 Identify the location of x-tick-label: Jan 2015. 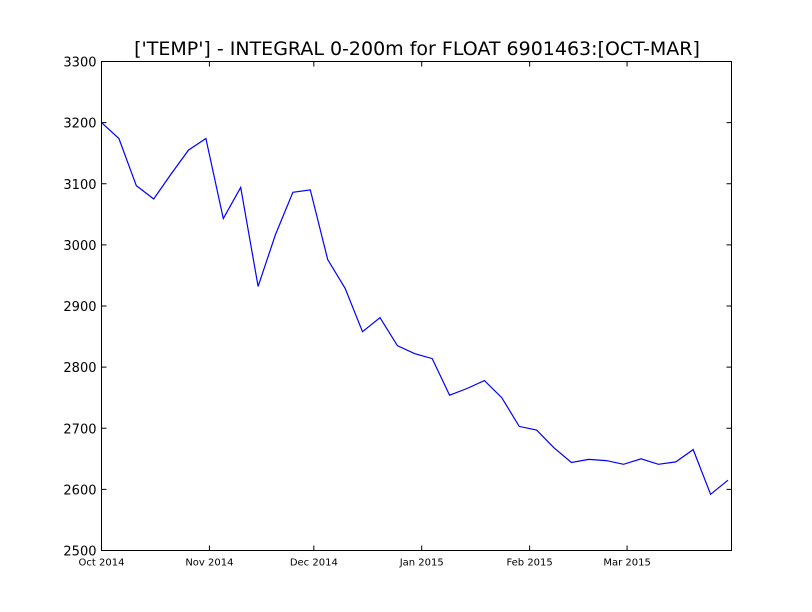
(421, 563).